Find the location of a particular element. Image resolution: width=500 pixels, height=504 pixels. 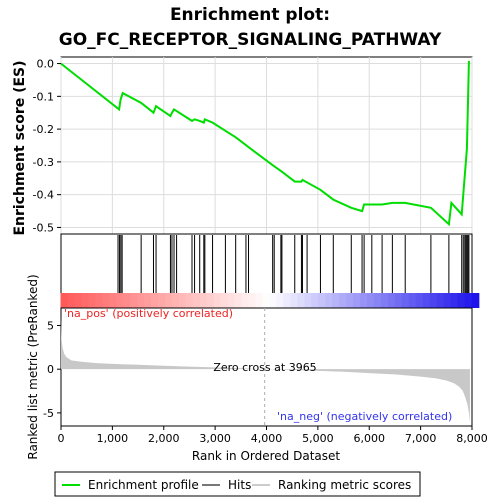

legend-label-hits: Hits is located at coordinates (239, 485).